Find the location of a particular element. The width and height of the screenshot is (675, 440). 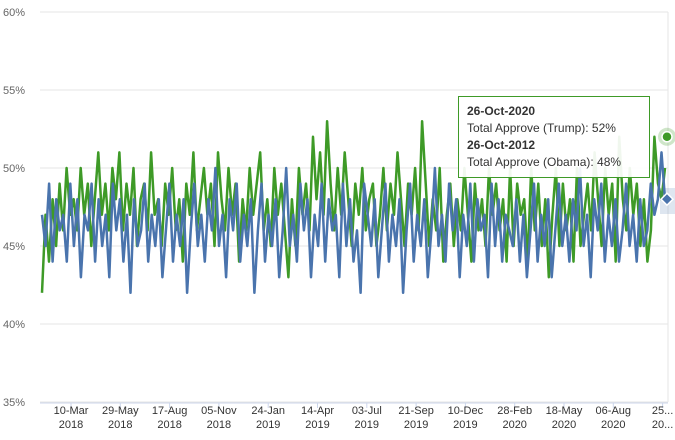

x-tick-label: 28-Feb is located at coordinates (514, 411).